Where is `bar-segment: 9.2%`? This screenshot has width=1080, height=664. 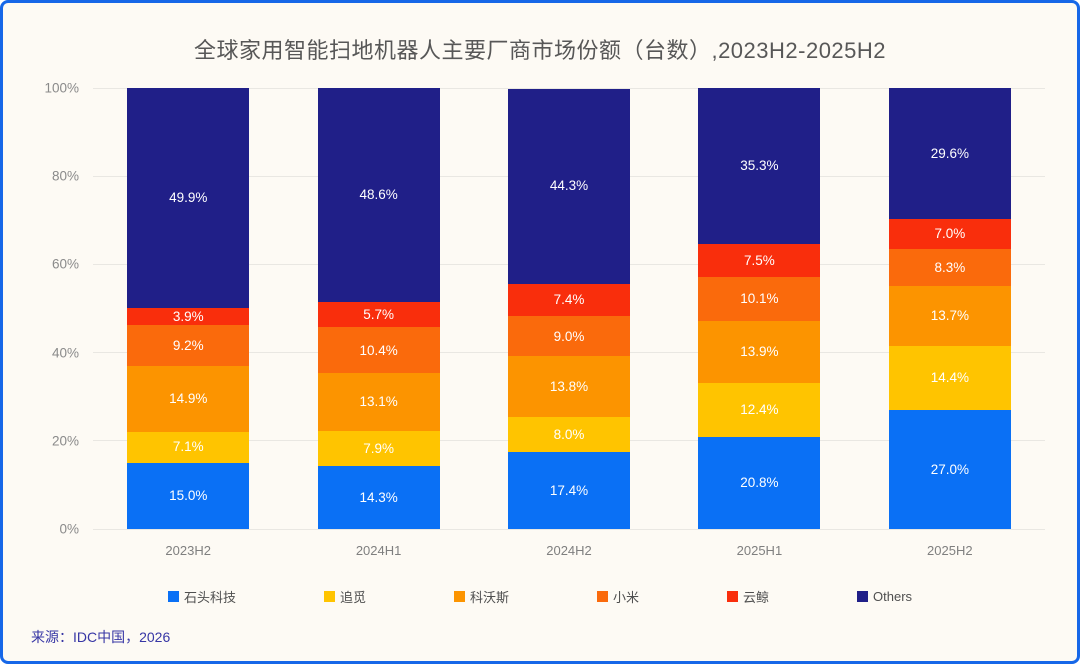
bar-segment: 9.2% is located at coordinates (188, 345).